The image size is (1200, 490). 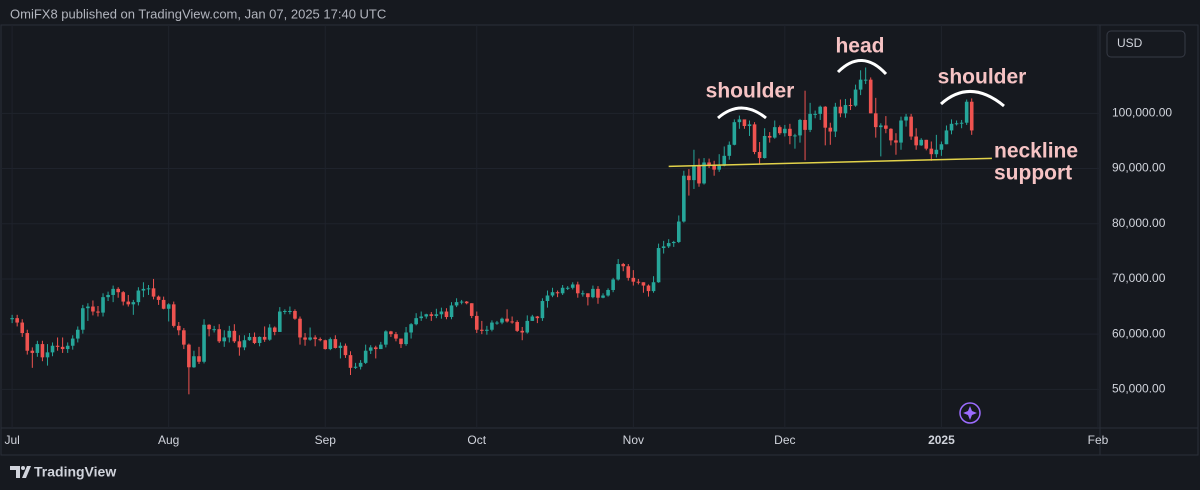 I want to click on logo-mark, so click(x=26, y=472).